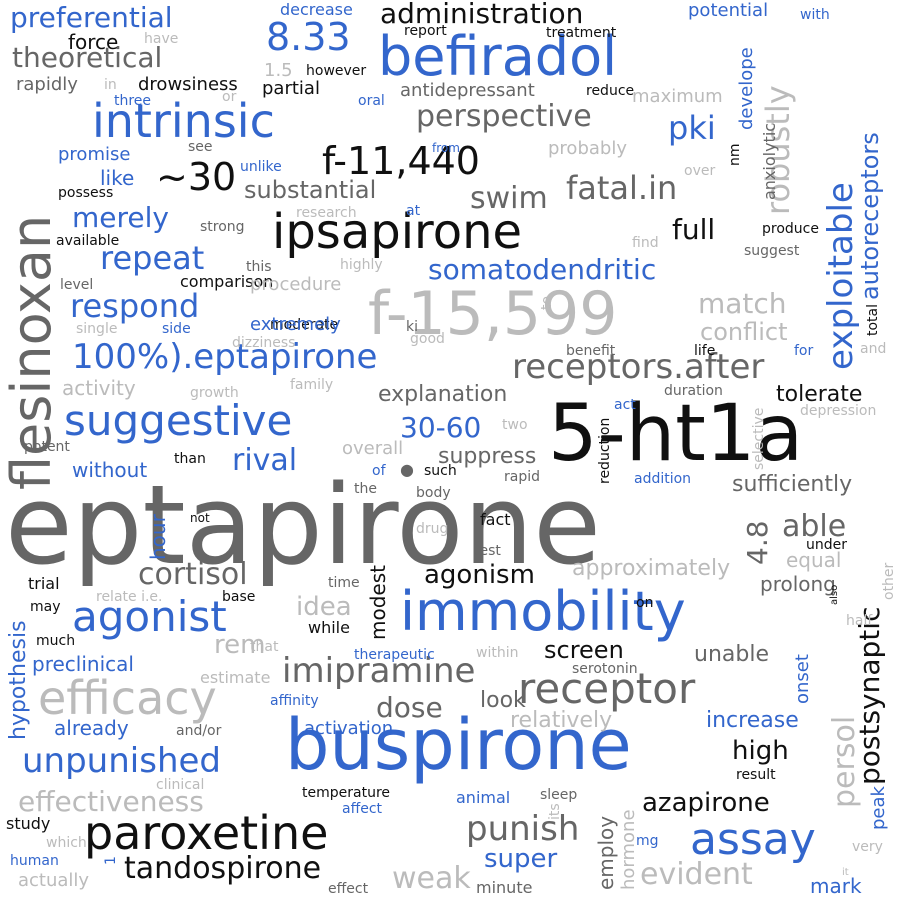  What do you see at coordinates (521, 859) in the screenshot?
I see `cloud-word: super` at bounding box center [521, 859].